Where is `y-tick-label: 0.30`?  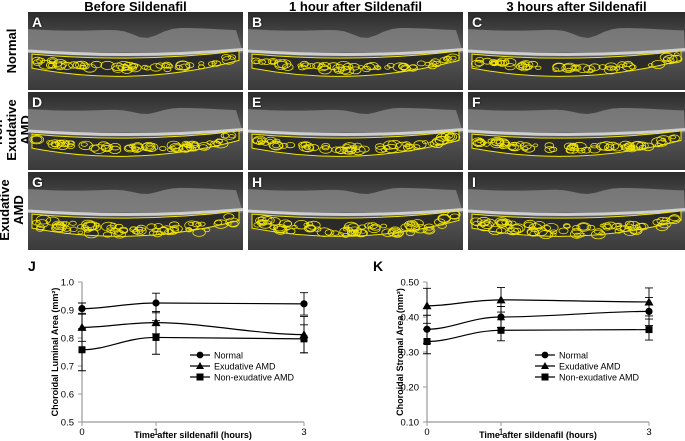
y-tick-label: 0.30 is located at coordinates (410, 353).